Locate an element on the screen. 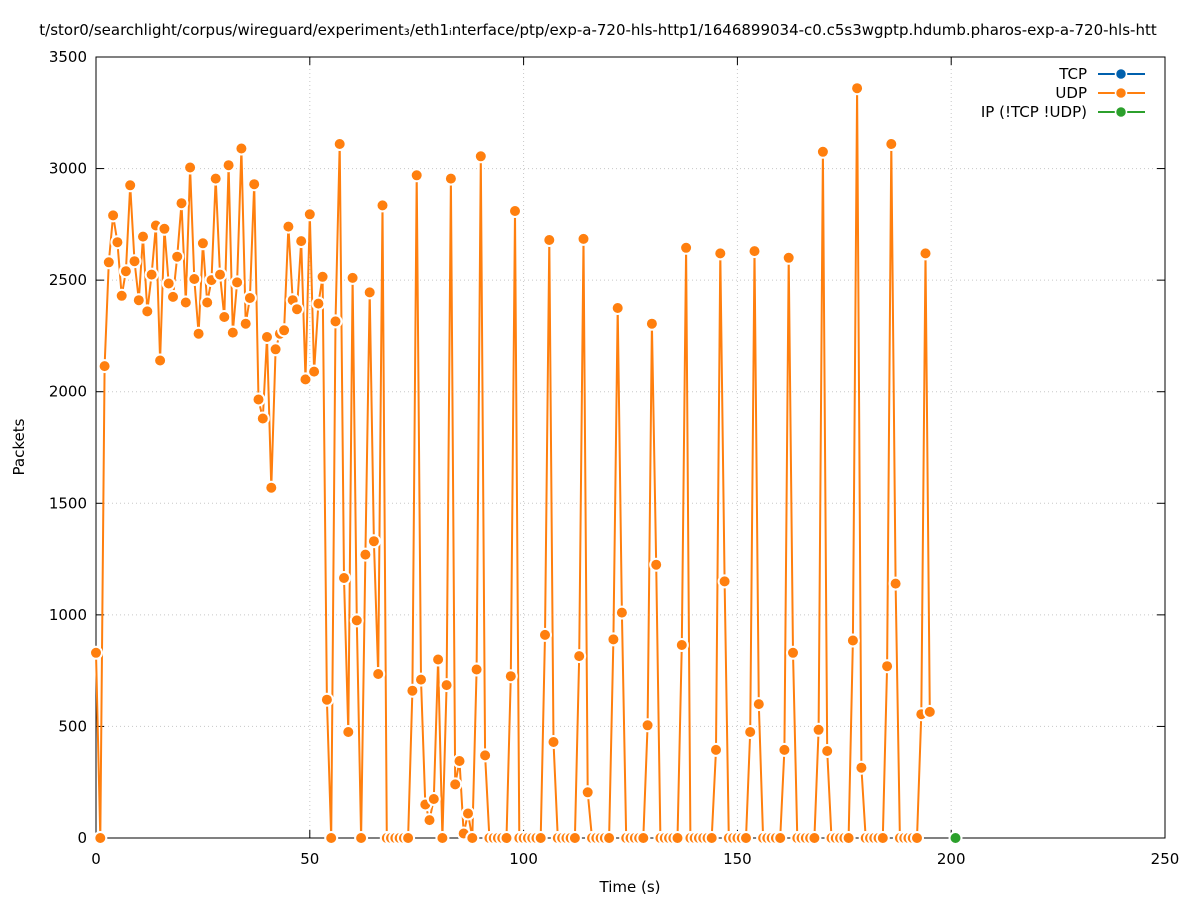  series-ip-tcp-udp is located at coordinates (955, 838).